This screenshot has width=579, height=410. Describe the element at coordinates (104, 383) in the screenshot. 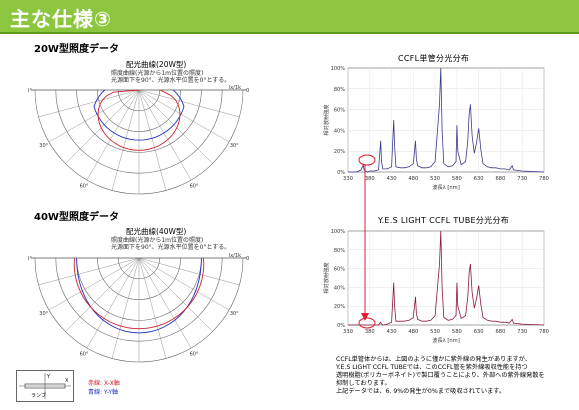

I see `legend-red: 赤線: X-X軸` at that location.